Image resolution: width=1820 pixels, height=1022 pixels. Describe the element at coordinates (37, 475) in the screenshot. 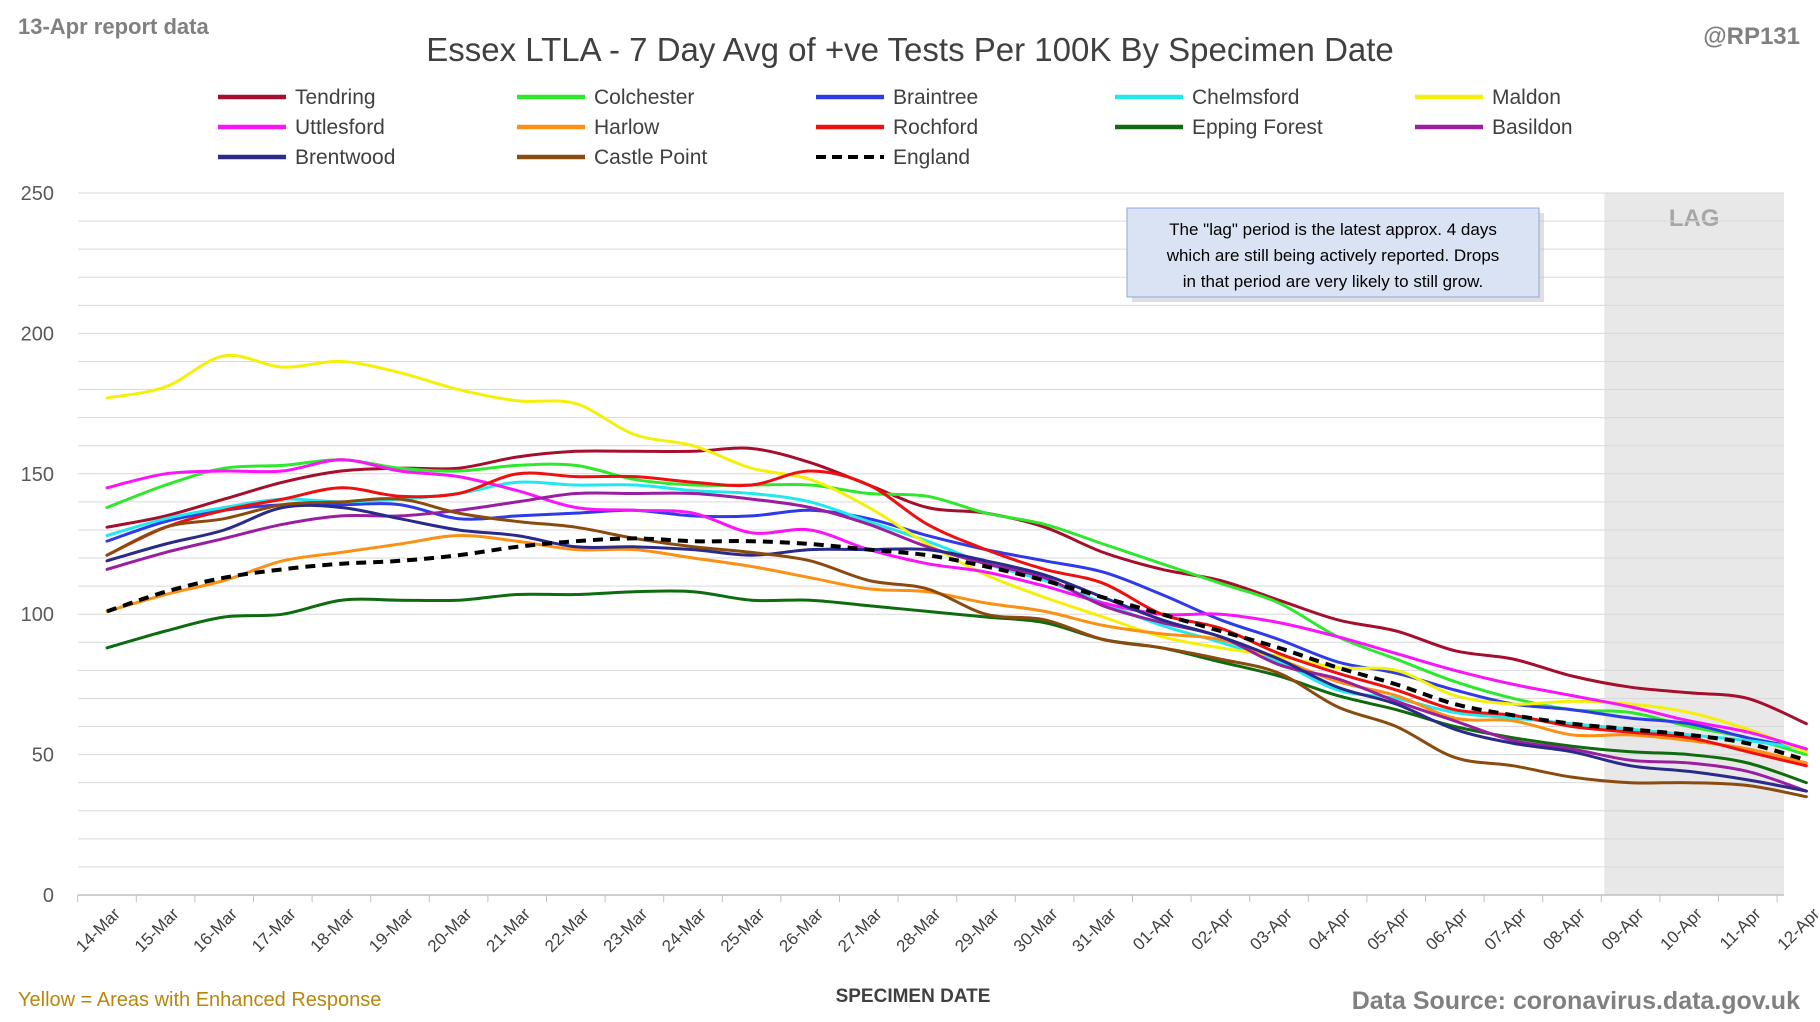

I see `y-tick-label: 150` at that location.